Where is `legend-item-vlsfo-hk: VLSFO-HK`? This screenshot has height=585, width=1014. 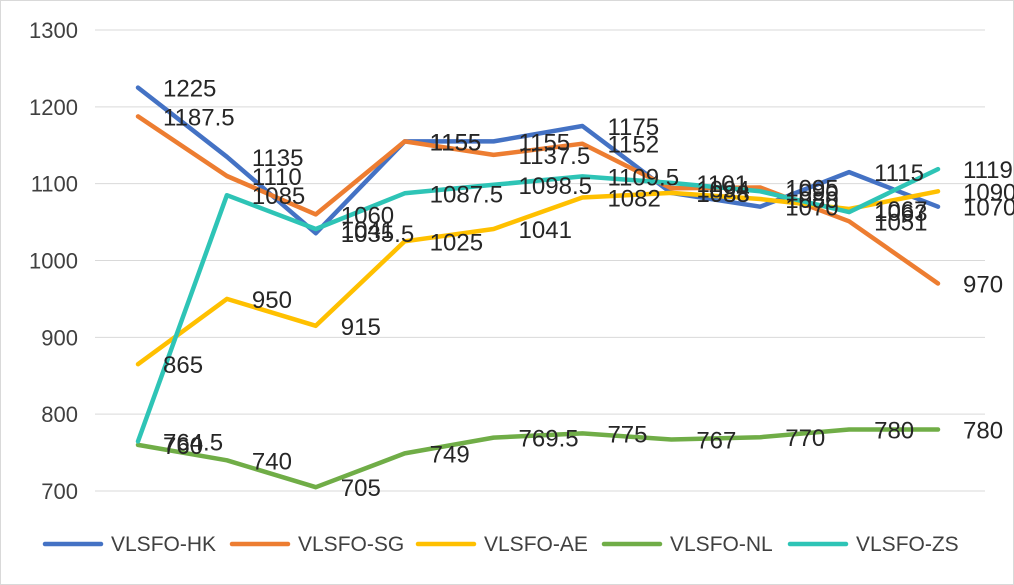 legend-item-vlsfo-hk: VLSFO-HK is located at coordinates (129, 544).